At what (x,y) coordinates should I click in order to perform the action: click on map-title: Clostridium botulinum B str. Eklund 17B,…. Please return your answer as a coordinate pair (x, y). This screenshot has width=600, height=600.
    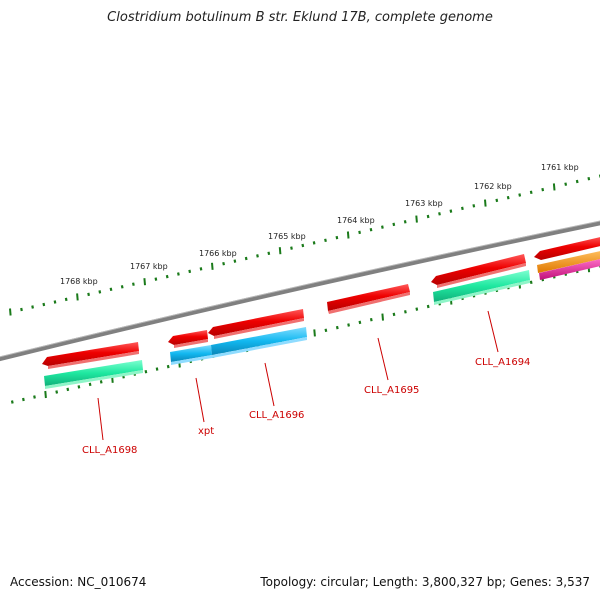
    Looking at the image, I should click on (300, 17).